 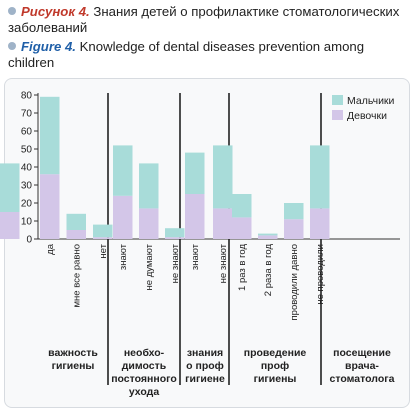 What do you see at coordinates (371, 101) in the screenshot?
I see `legend-label: Мальчики` at bounding box center [371, 101].